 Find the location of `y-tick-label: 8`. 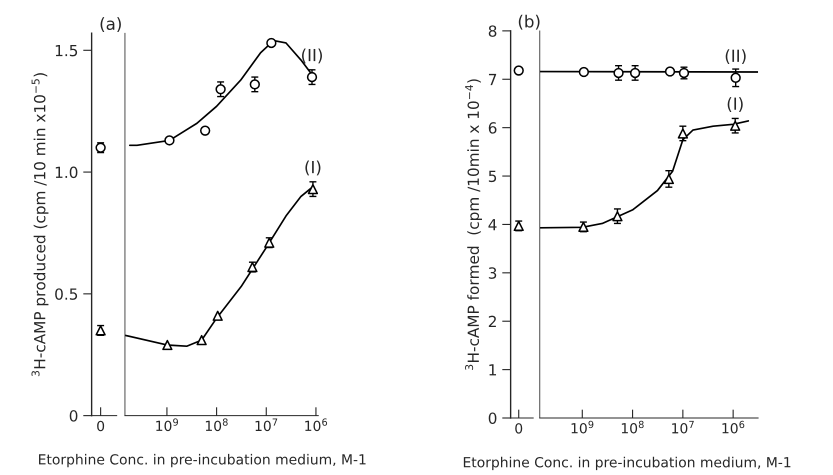

y-tick-label: 8 is located at coordinates (492, 31).